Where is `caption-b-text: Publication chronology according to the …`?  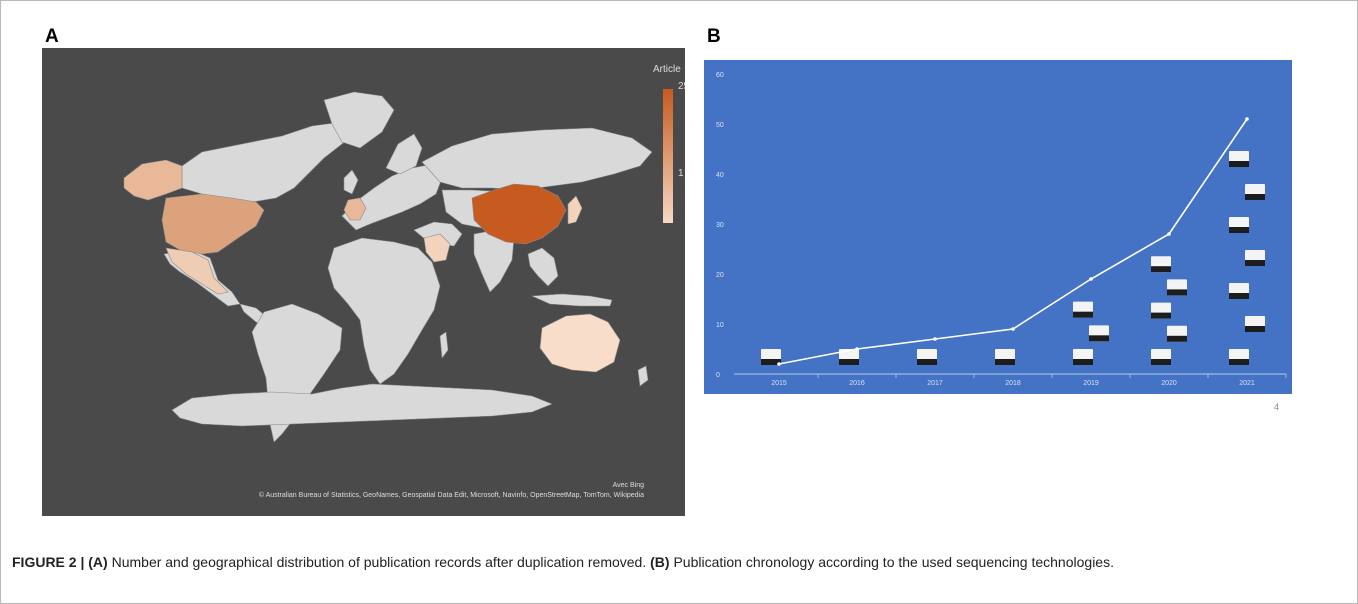 caption-b-text: Publication chronology according to the … is located at coordinates (891, 562).